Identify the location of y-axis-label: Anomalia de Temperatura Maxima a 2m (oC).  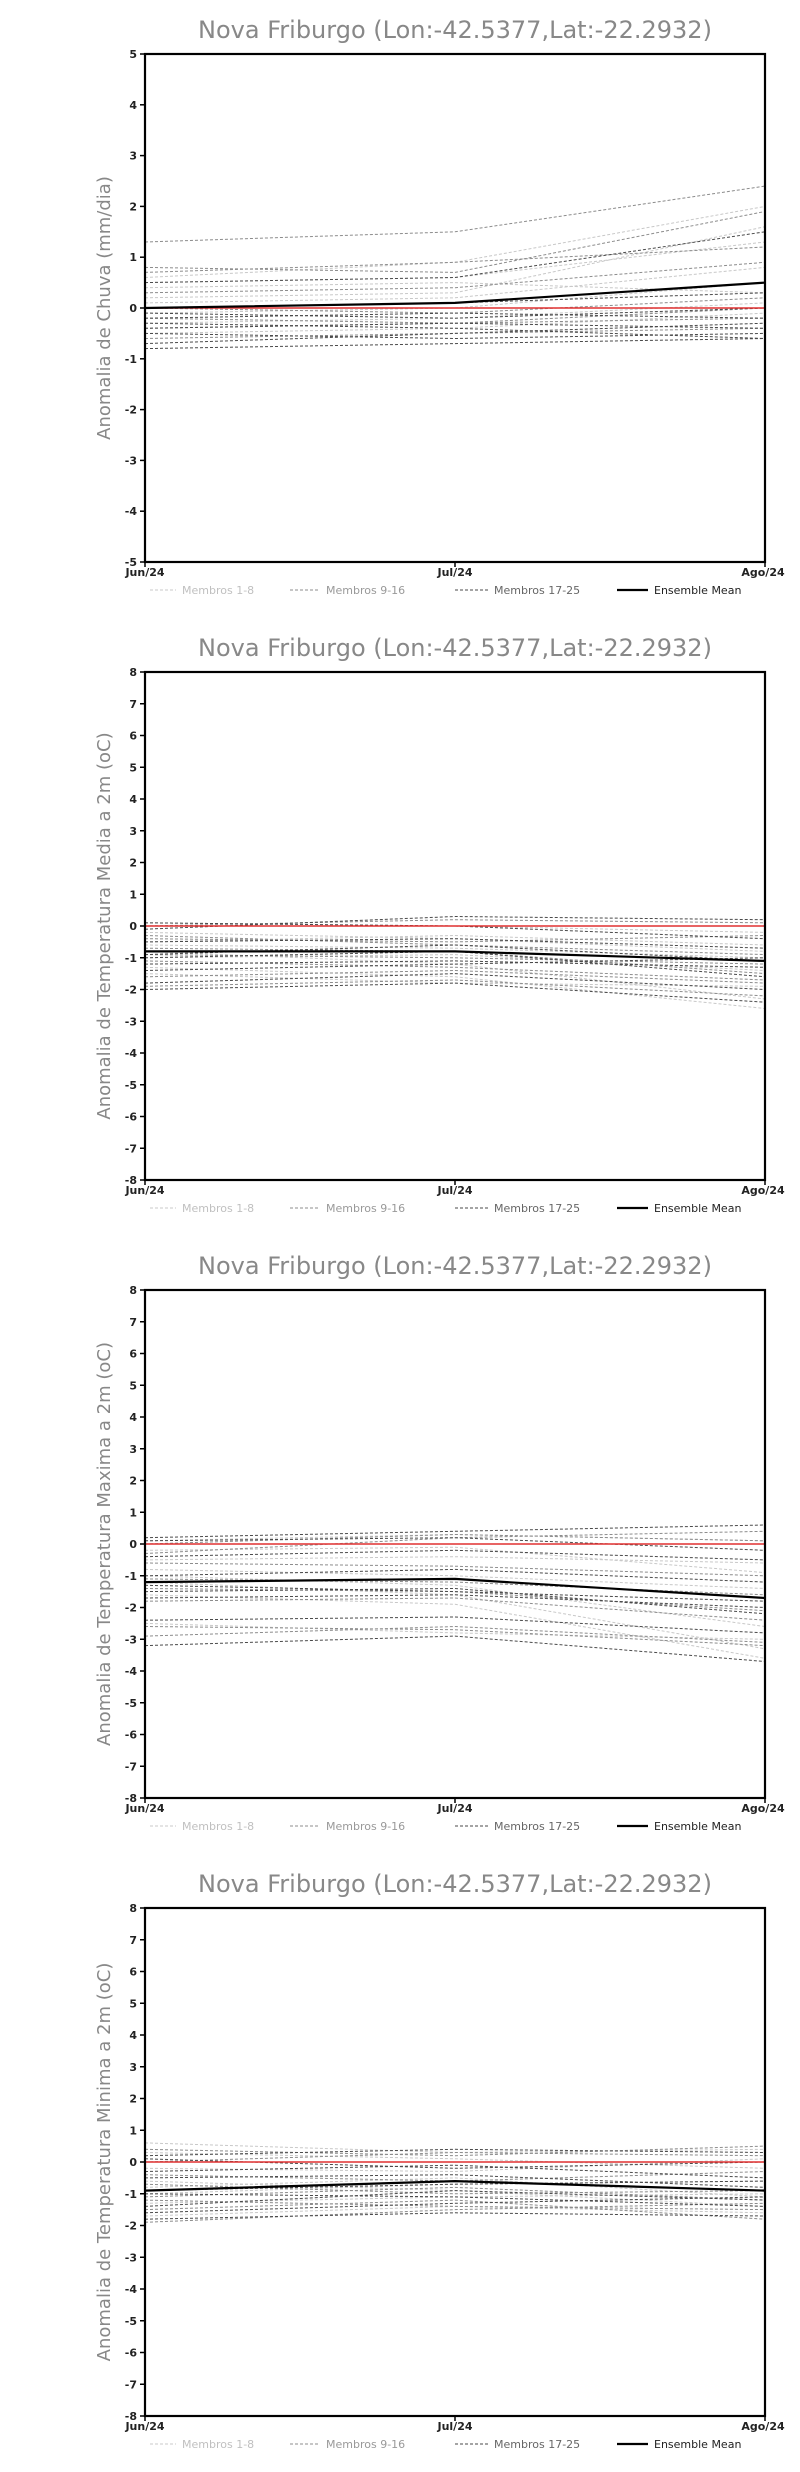
(104, 1544).